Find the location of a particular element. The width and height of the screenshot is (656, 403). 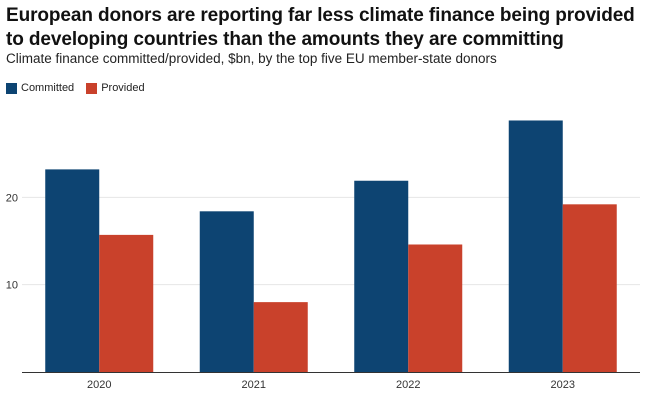

legend-label-provided: Provided is located at coordinates (123, 88).